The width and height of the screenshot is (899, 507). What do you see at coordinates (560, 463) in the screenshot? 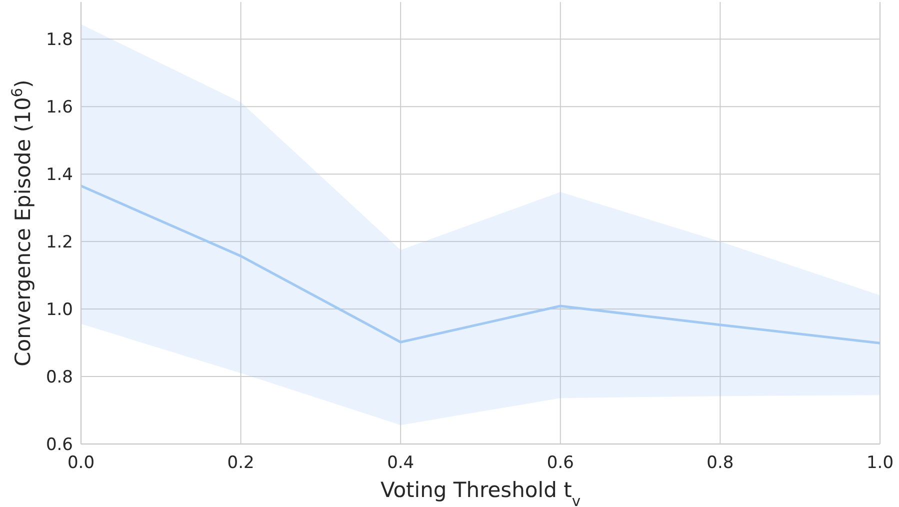
I see `x-tick-label: 0.6` at bounding box center [560, 463].